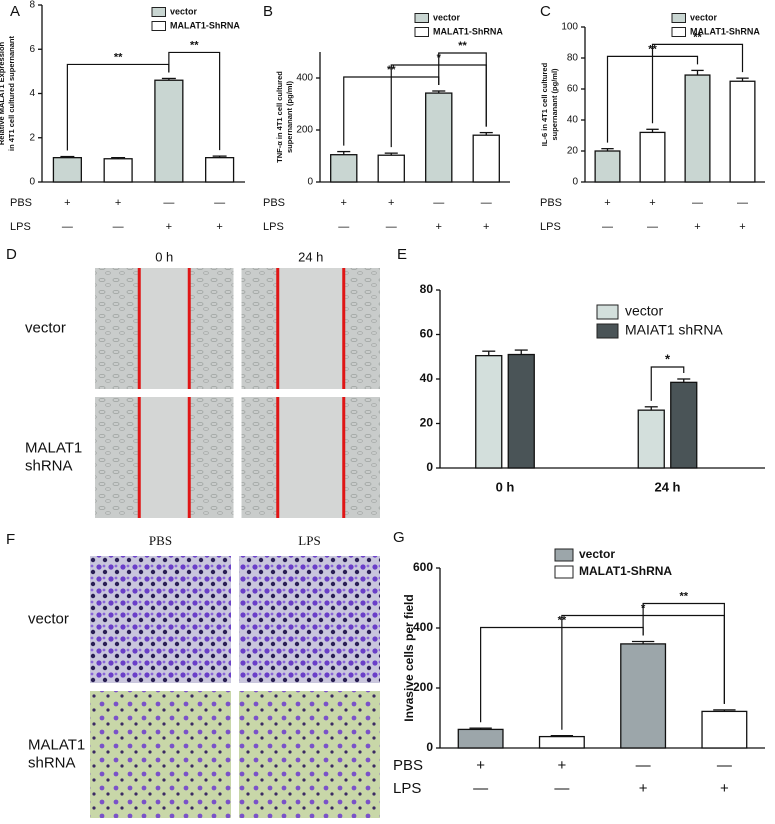 The image size is (775, 824). I want to click on panel-label: A, so click(15, 11).